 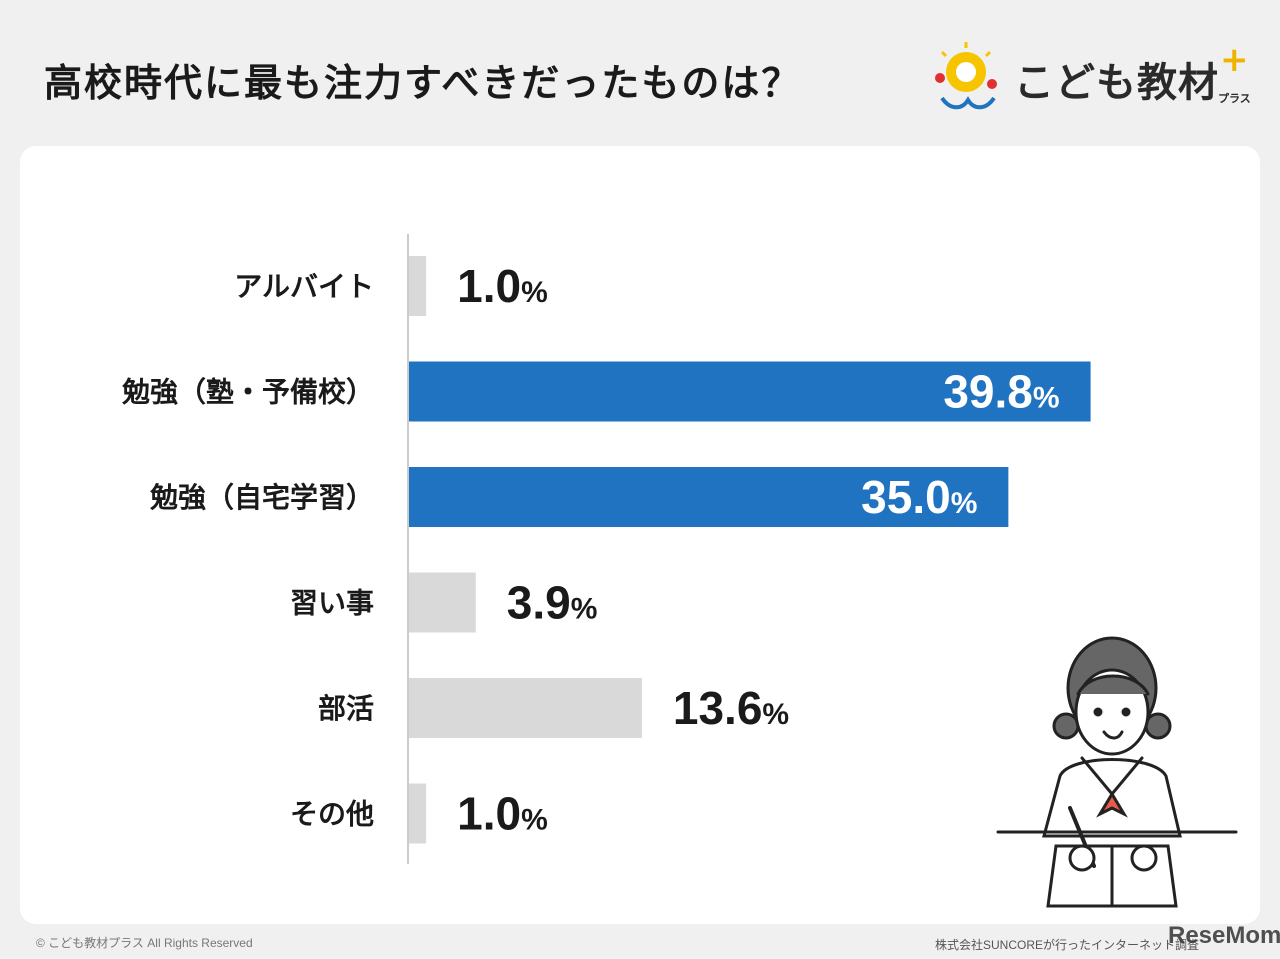 What do you see at coordinates (966, 76) in the screenshot?
I see `lightbulb-icon` at bounding box center [966, 76].